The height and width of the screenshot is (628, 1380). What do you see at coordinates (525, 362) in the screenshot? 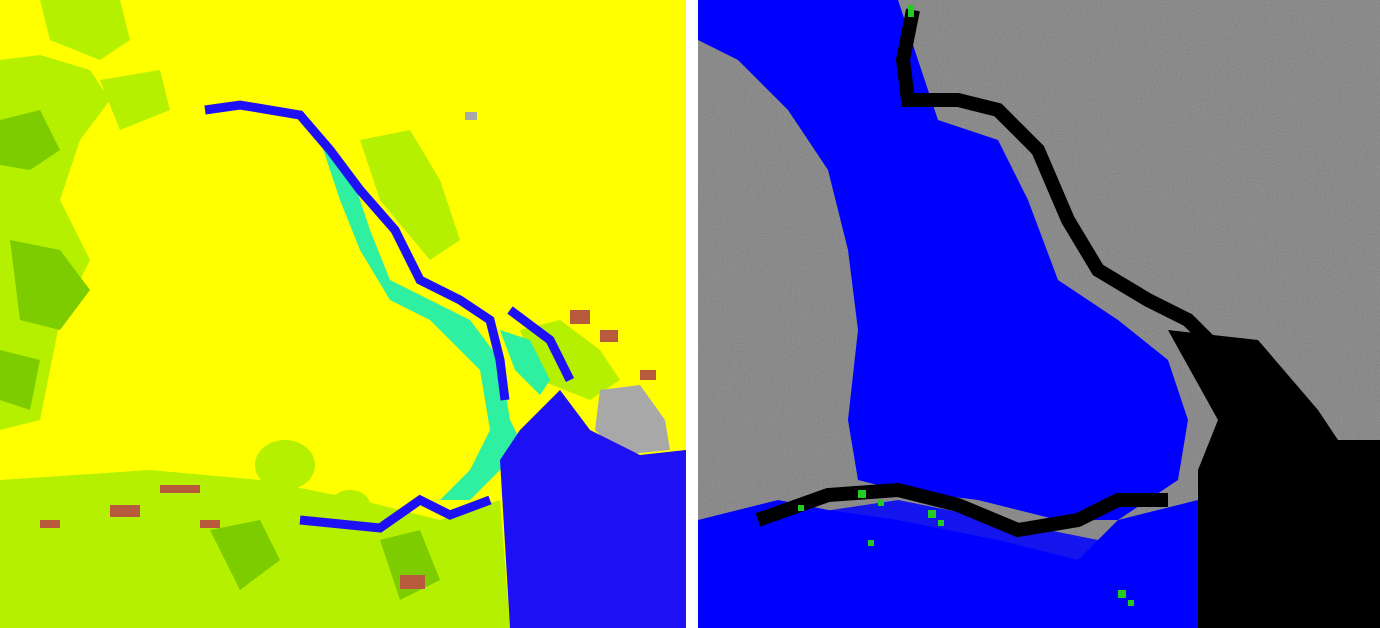
I see `wetland-island` at bounding box center [525, 362].